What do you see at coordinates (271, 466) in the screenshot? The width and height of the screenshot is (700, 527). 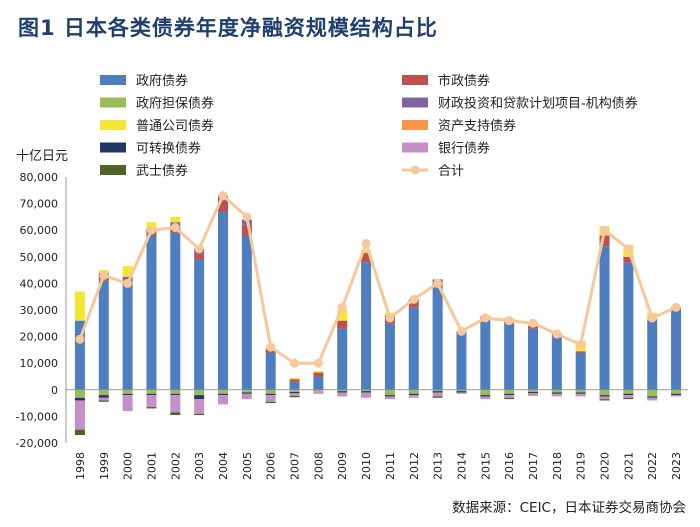 I see `x-tick-label: 2006` at bounding box center [271, 466].